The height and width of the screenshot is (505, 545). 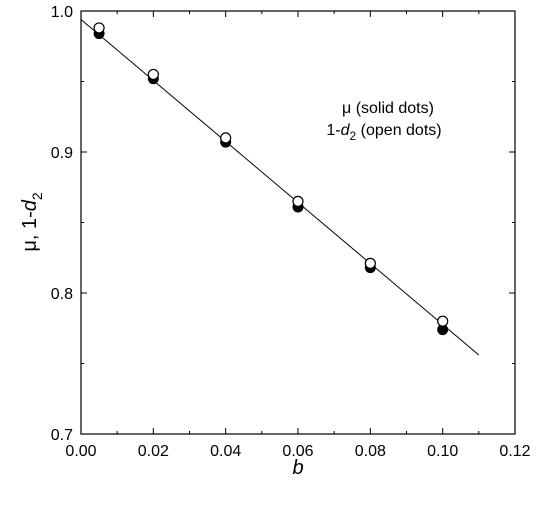 I want to click on legend-line2-italic: d, so click(x=346, y=130).